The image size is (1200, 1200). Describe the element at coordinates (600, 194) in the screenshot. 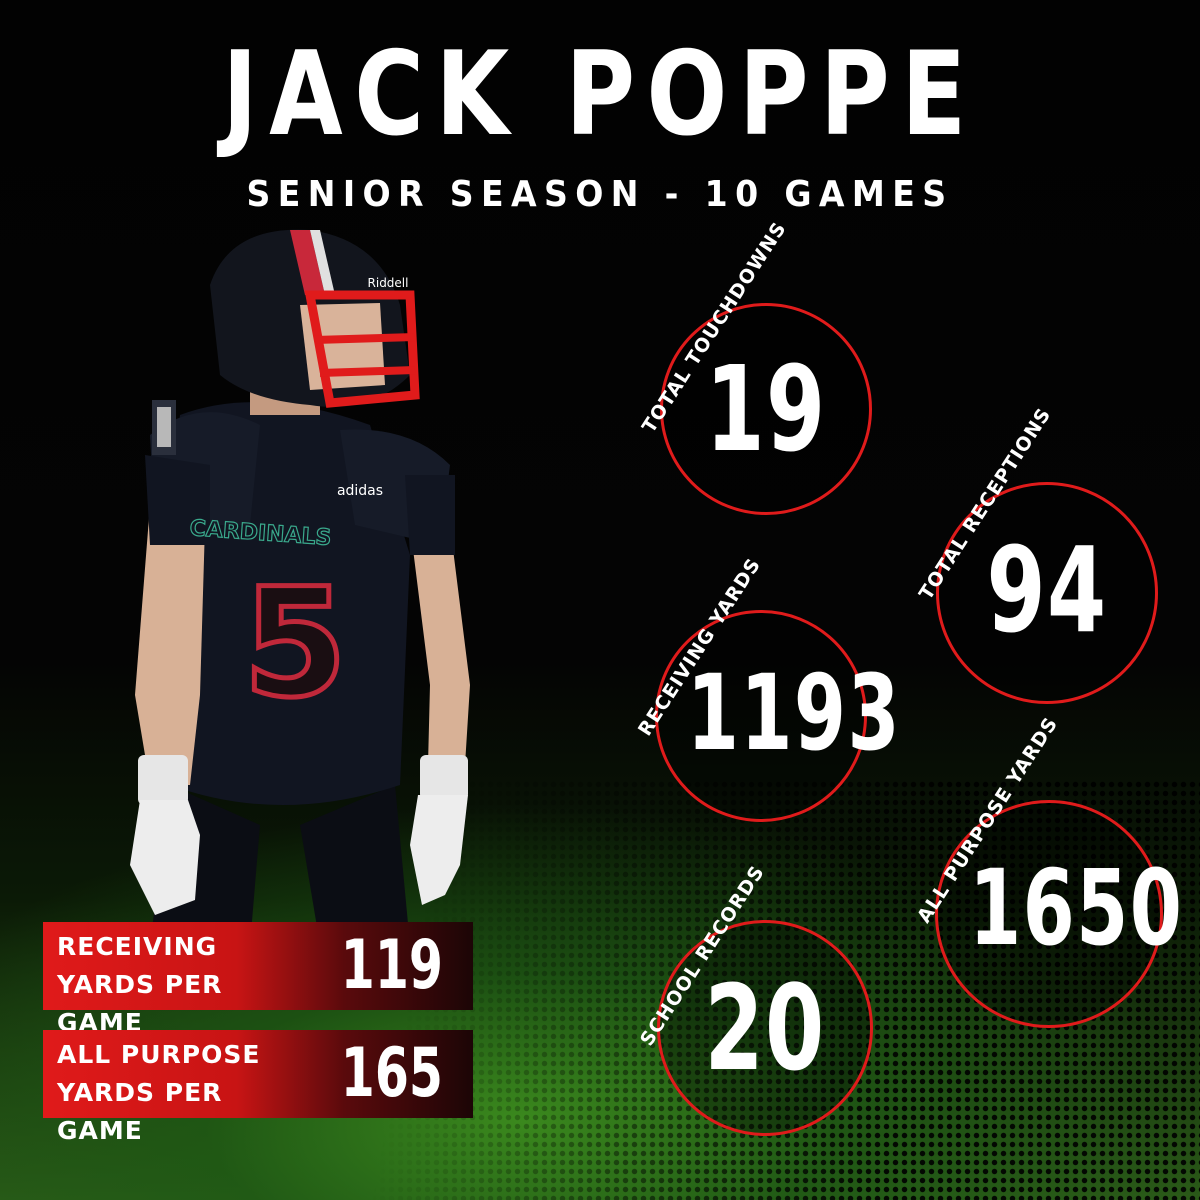

I see `season-subtitle: SENIOR SEASON - 10 GAMES` at that location.